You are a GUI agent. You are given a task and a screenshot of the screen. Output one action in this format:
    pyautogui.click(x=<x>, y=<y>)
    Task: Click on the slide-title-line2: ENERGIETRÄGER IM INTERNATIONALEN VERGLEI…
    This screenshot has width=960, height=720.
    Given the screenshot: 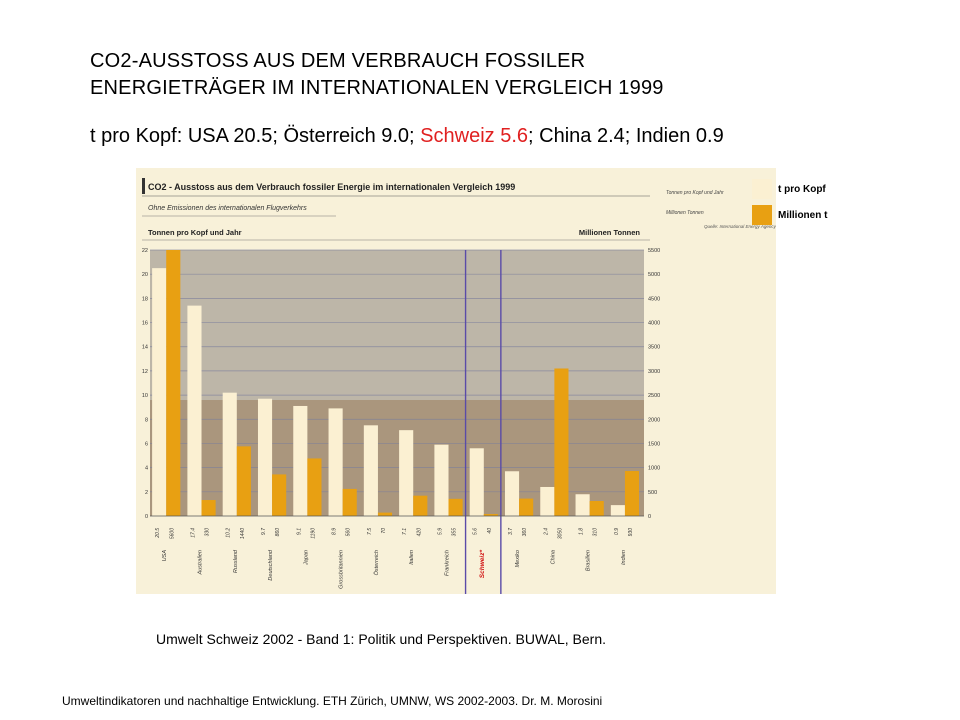 What is the action you would take?
    pyautogui.click(x=377, y=88)
    